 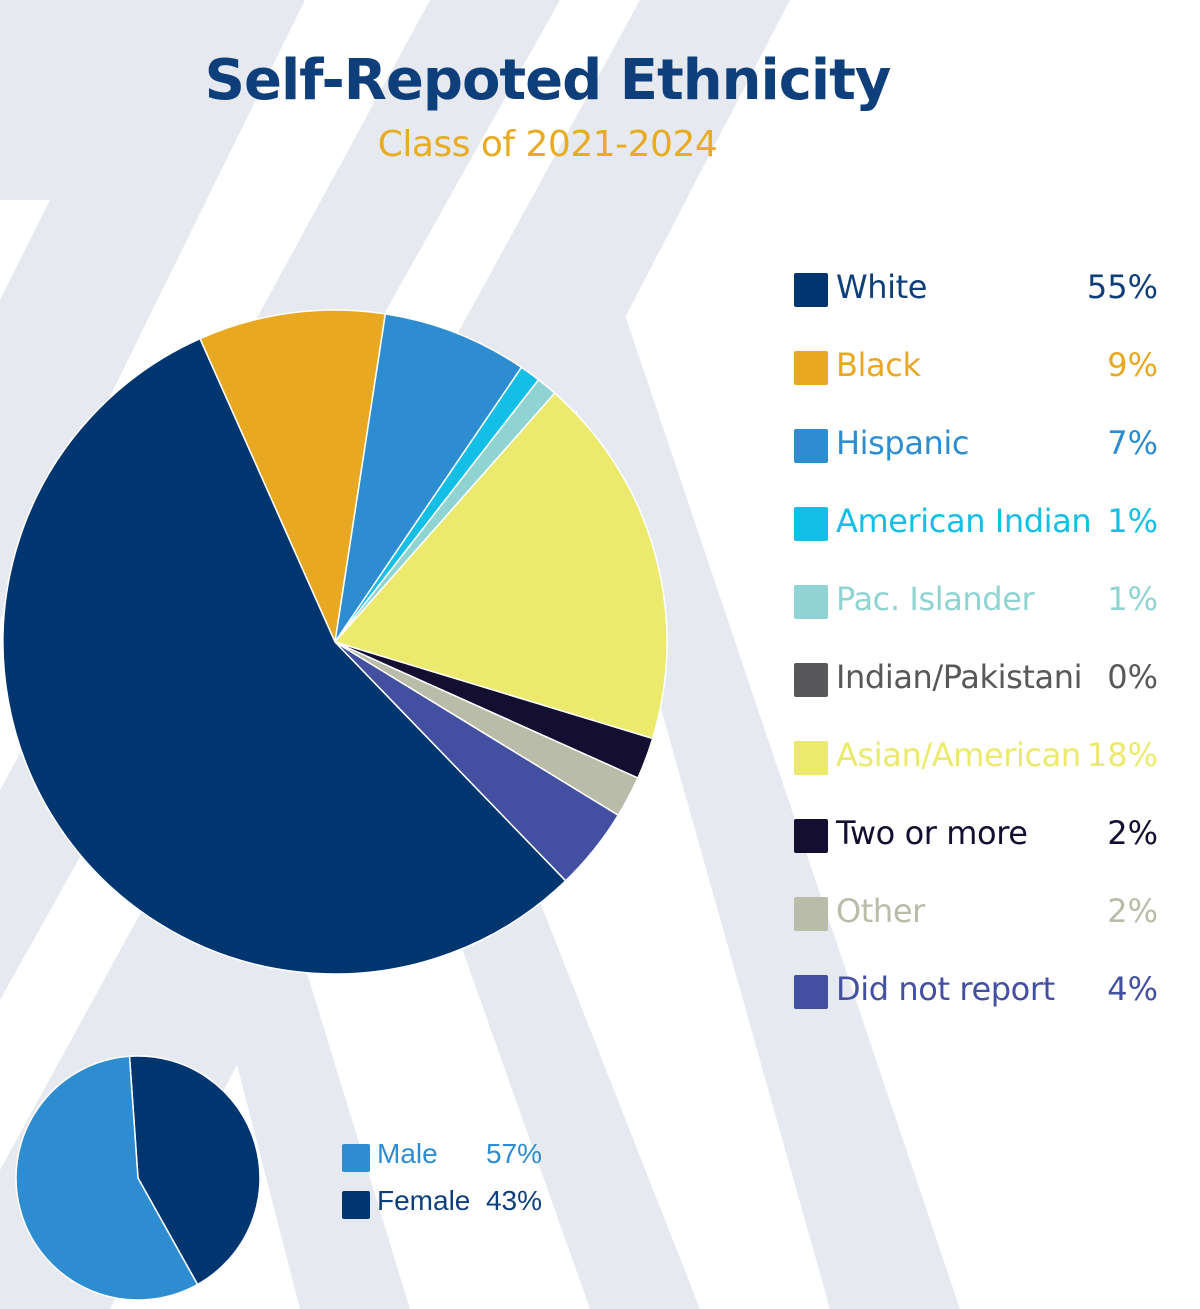 I want to click on legend-label: Female, so click(x=424, y=1200).